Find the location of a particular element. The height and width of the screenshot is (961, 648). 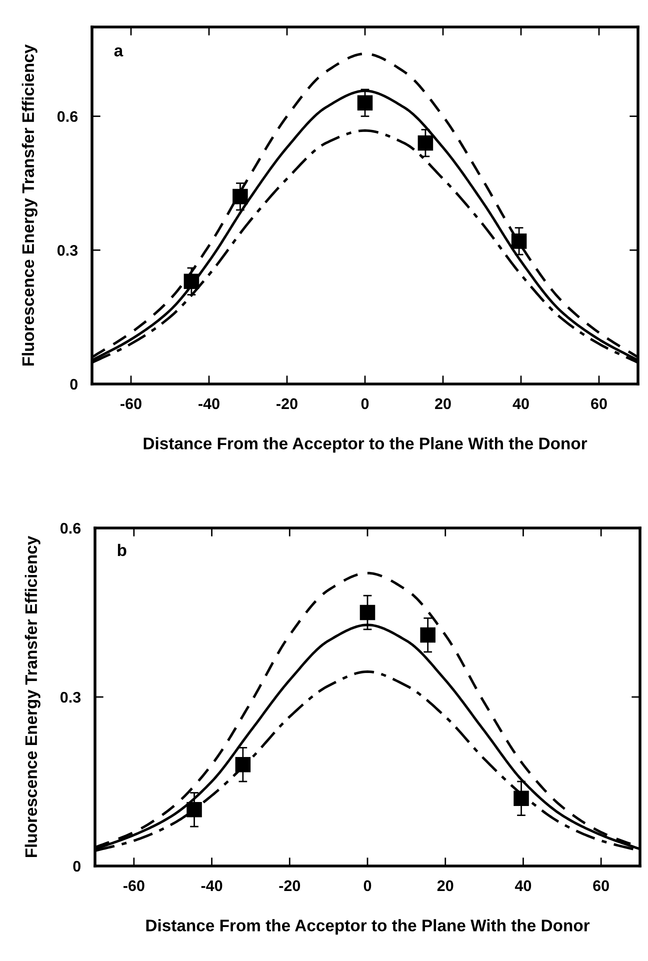

text: b is located at coordinates (122, 550).